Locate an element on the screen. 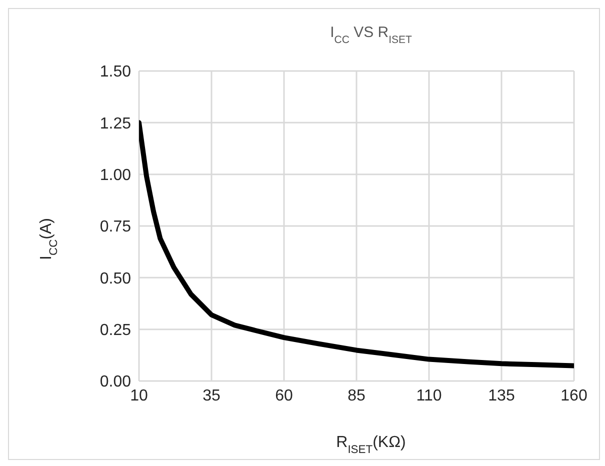 This screenshot has width=605, height=466. y-tick-label: 0.50 is located at coordinates (116, 279).